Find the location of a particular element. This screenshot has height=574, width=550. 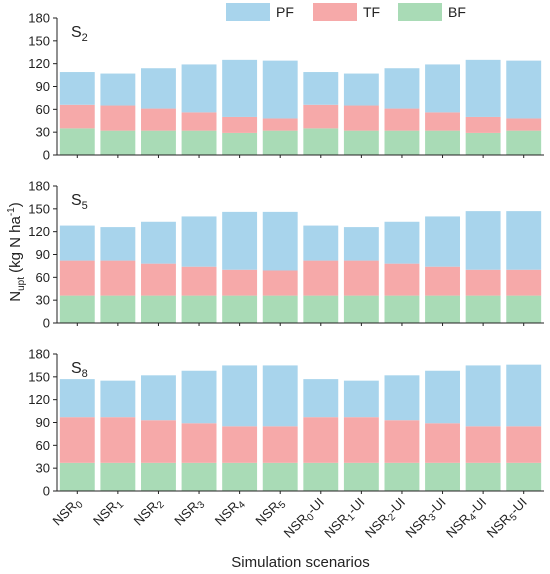

legend-label: TF is located at coordinates (371, 12).